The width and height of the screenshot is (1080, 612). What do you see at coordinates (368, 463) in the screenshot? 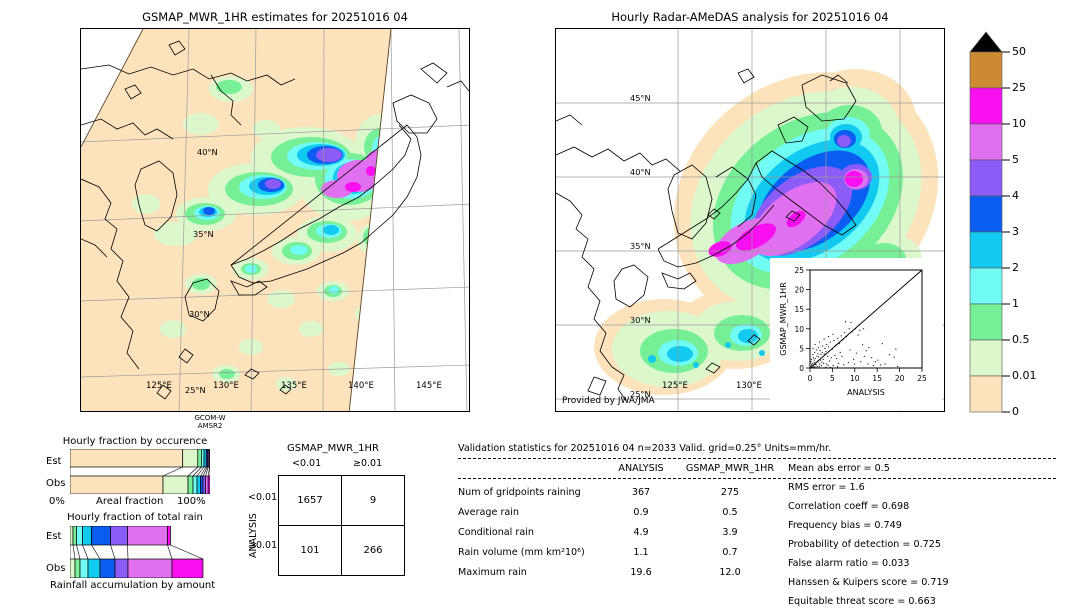
I see `contingency-col-header-1: ≥0.01` at bounding box center [368, 463].